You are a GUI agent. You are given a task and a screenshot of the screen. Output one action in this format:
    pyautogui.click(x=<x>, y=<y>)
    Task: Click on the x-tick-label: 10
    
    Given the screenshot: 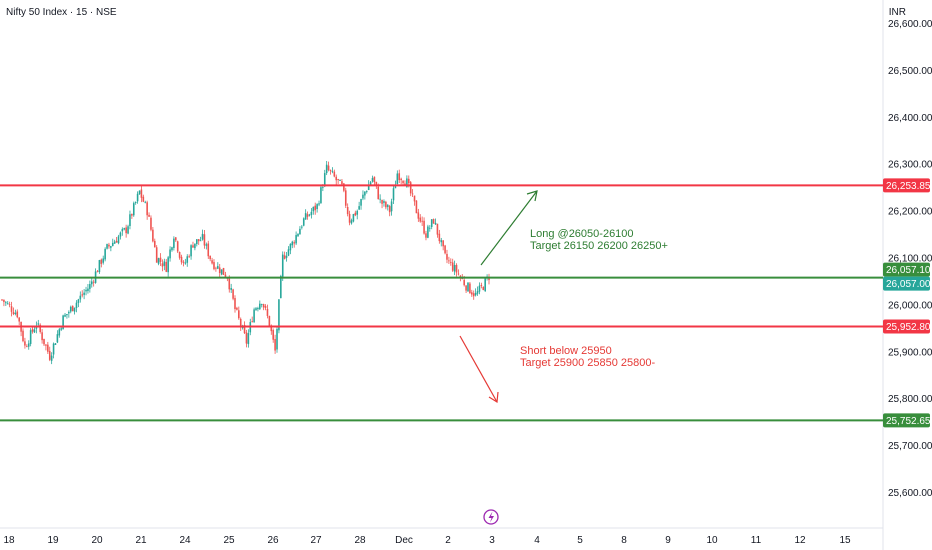 What is the action you would take?
    pyautogui.click(x=712, y=540)
    